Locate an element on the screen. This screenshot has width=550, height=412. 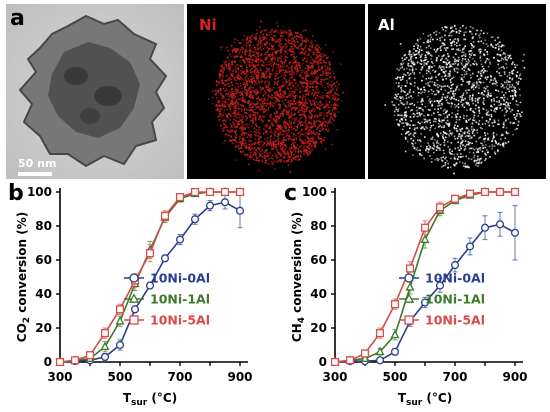
al-signal-dots is located at coordinates (455, 99).